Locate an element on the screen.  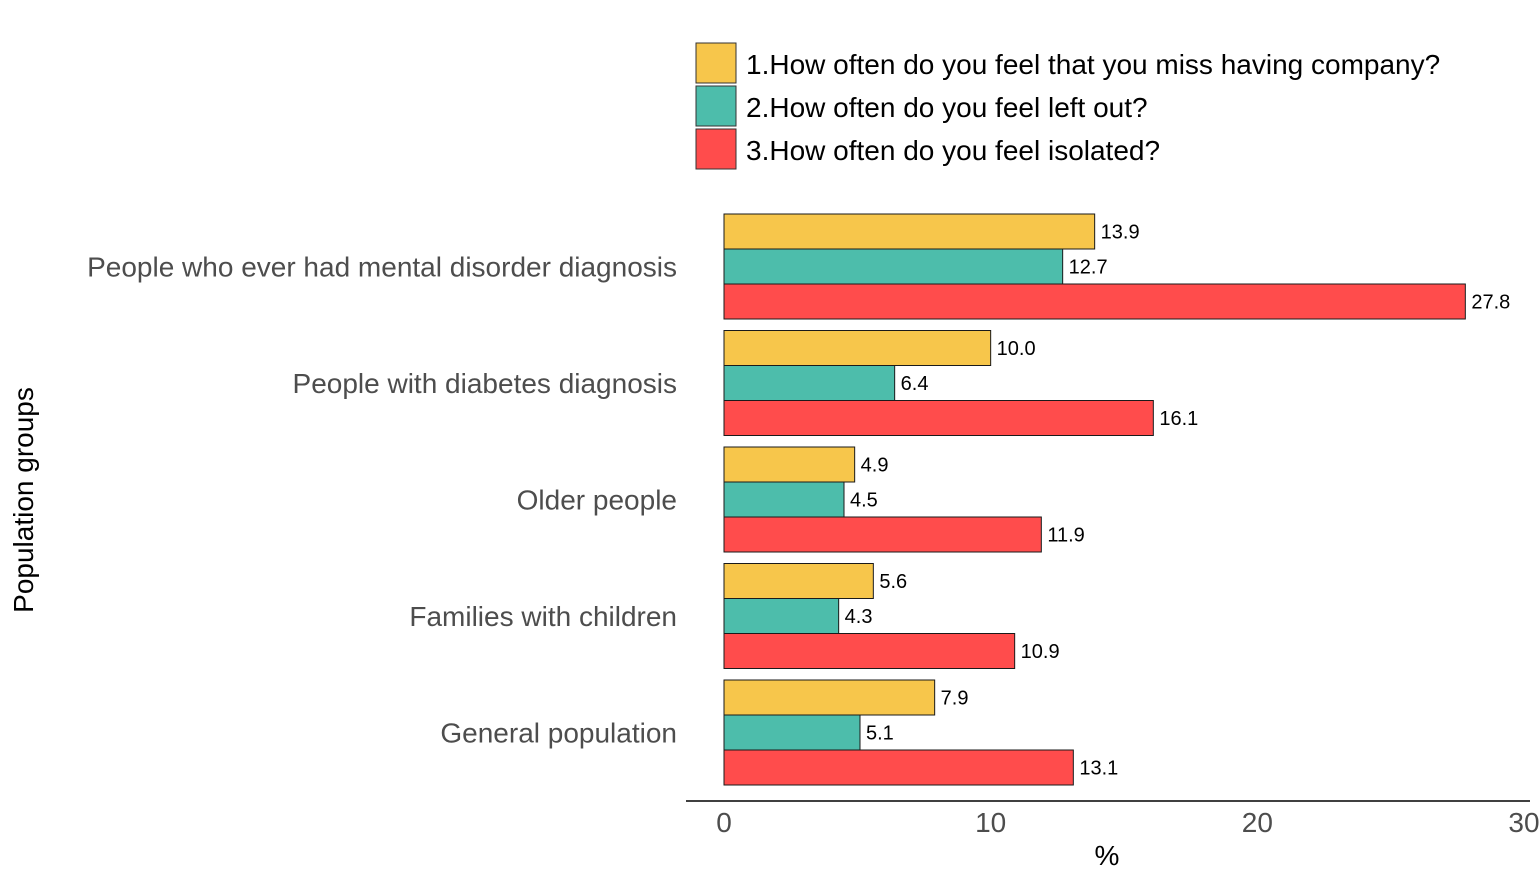
x-tick-label-2: 10 is located at coordinates (990, 822).